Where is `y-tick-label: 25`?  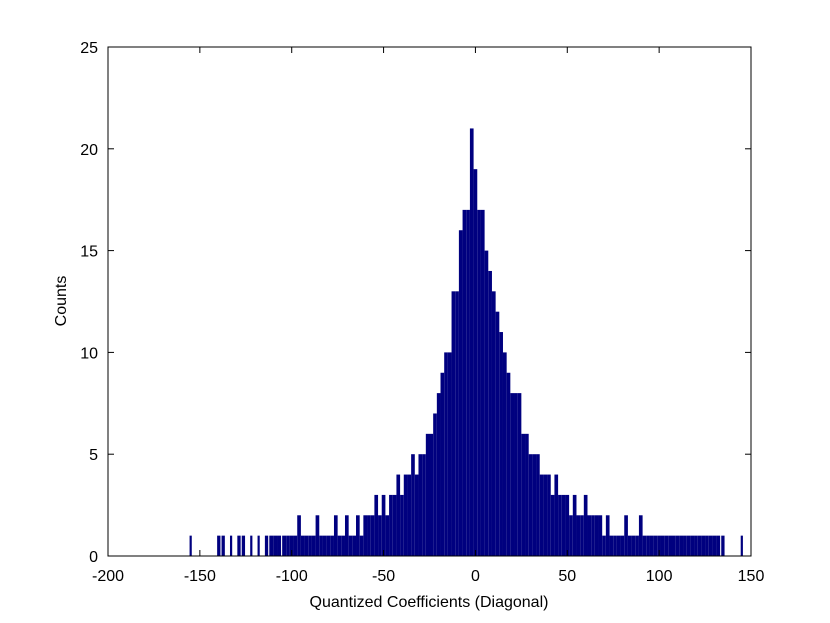
y-tick-label: 25 is located at coordinates (89, 48).